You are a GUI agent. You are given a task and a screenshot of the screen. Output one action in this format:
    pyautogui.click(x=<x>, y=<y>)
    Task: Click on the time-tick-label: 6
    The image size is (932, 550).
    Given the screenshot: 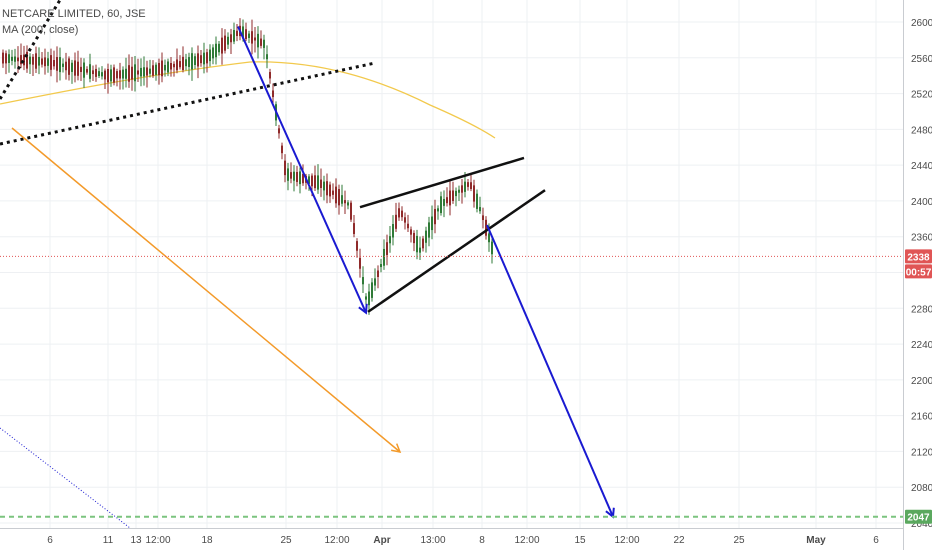 What is the action you would take?
    pyautogui.click(x=50, y=540)
    